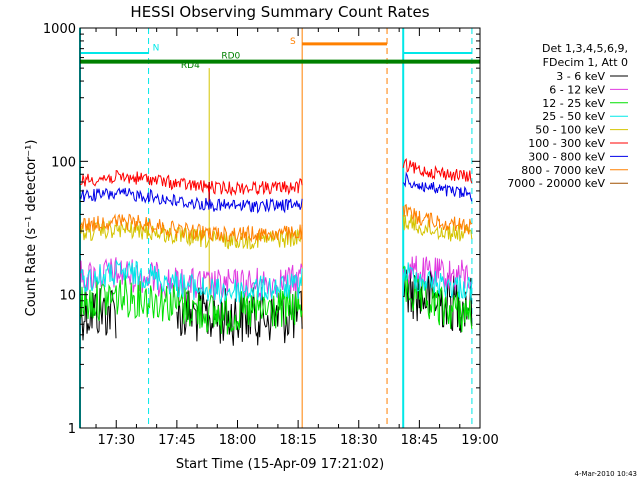  What do you see at coordinates (577, 89) in the screenshot?
I see `legend-label-1: 6 - 12 keV` at bounding box center [577, 89].